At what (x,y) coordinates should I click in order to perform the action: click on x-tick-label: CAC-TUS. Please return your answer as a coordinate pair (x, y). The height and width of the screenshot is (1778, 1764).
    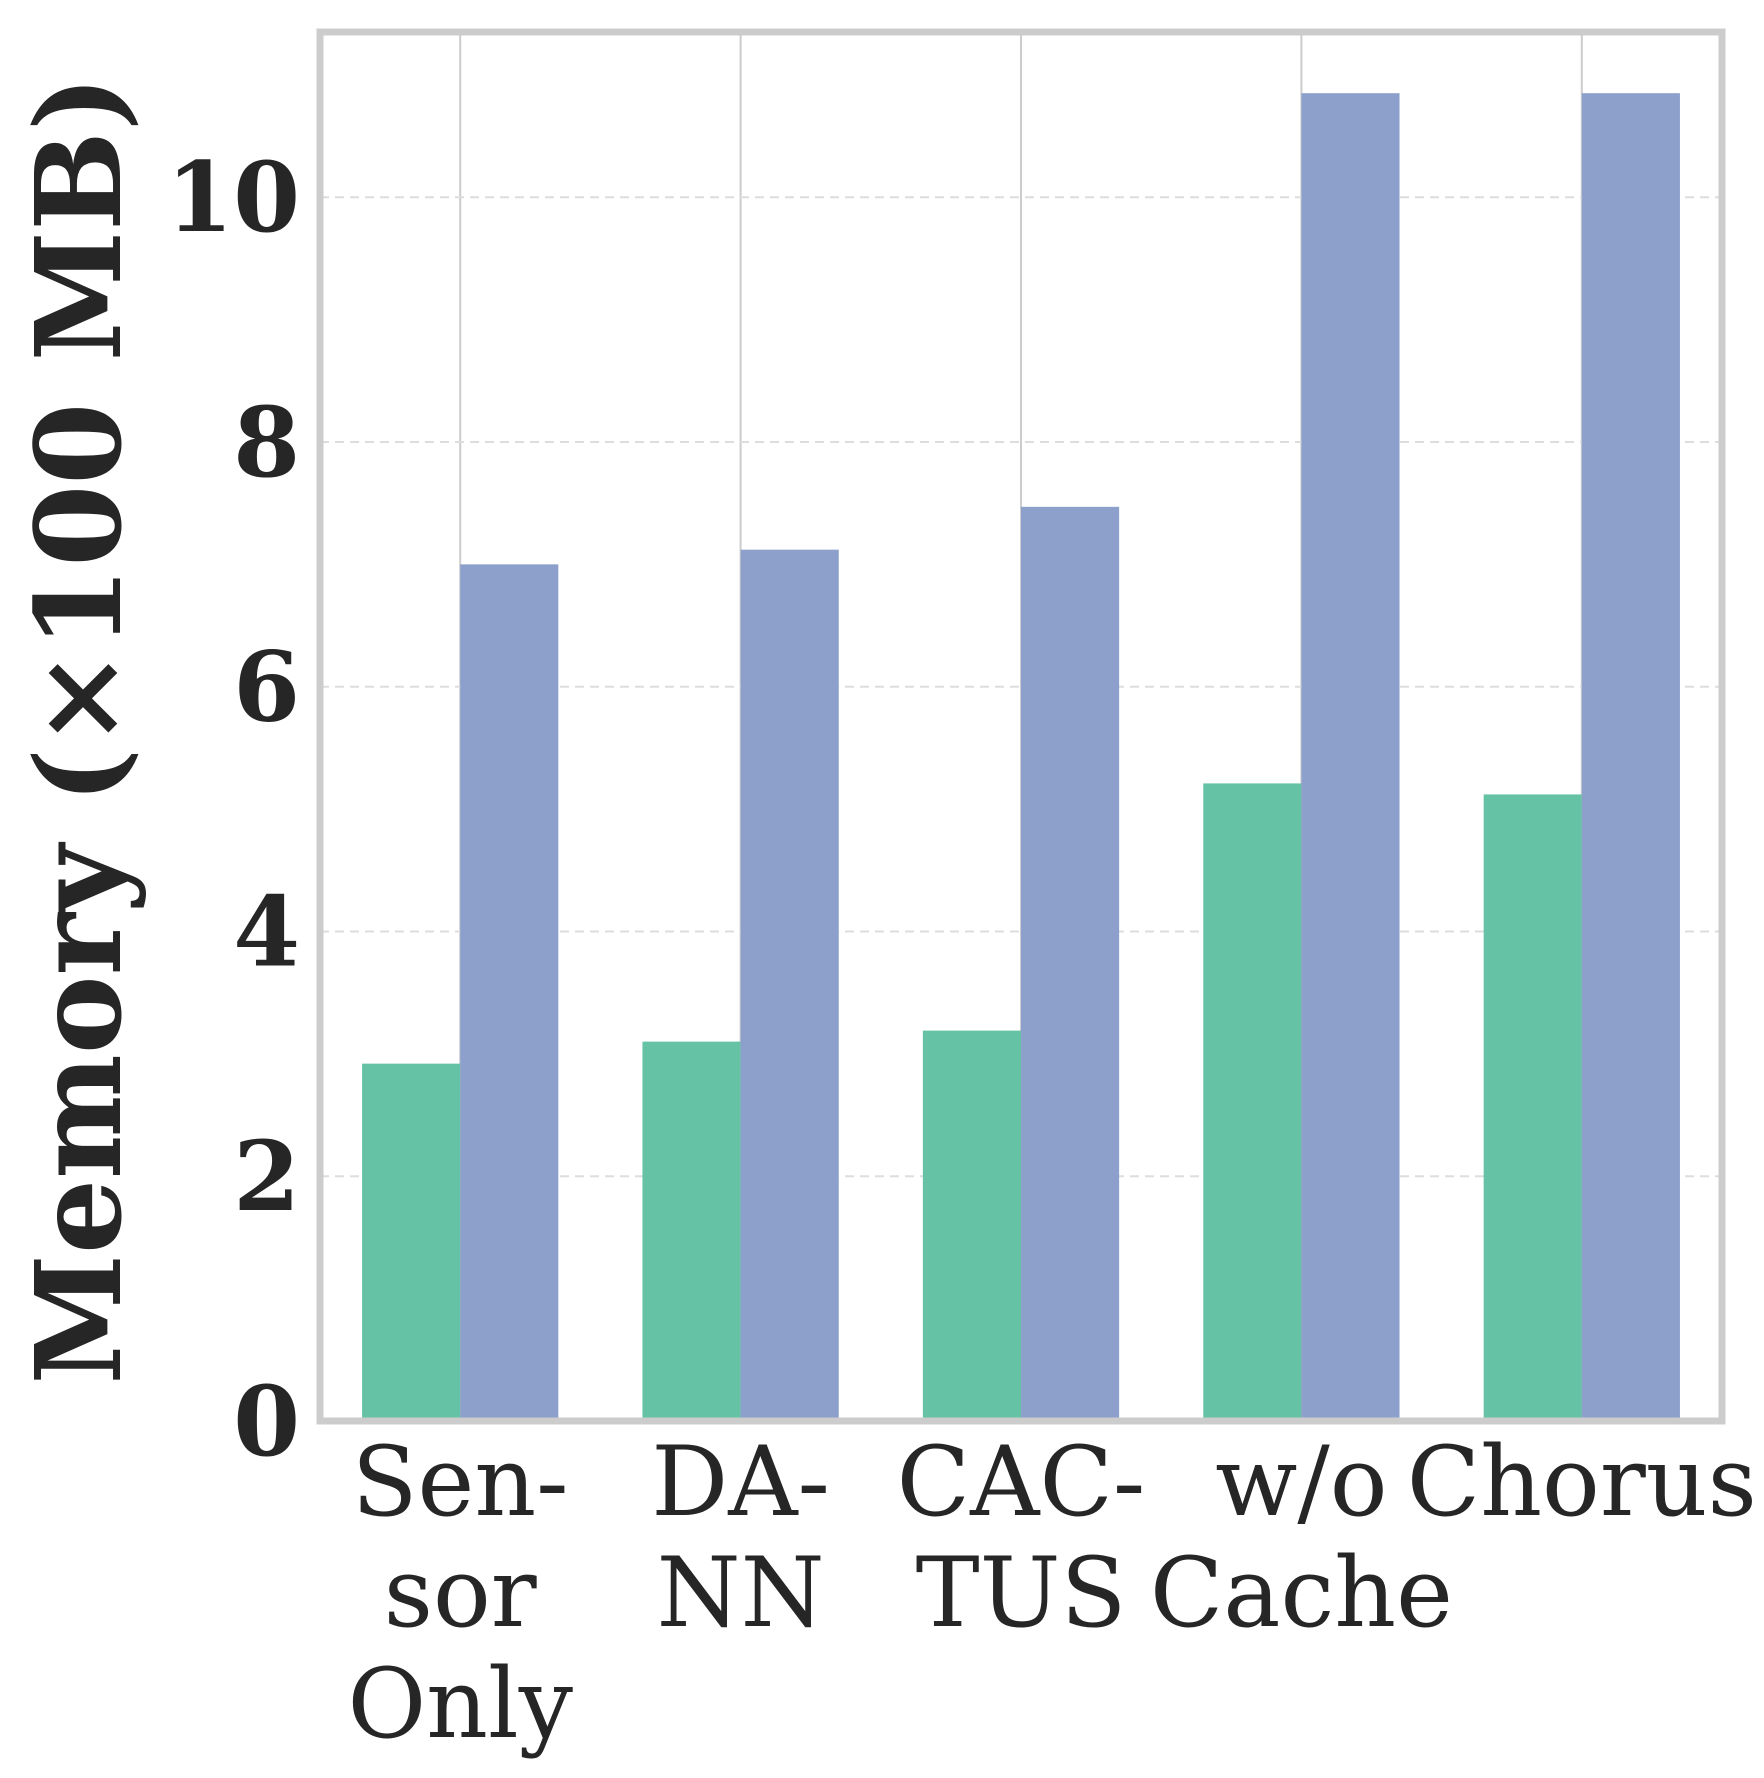
    Looking at the image, I should click on (1021, 1537).